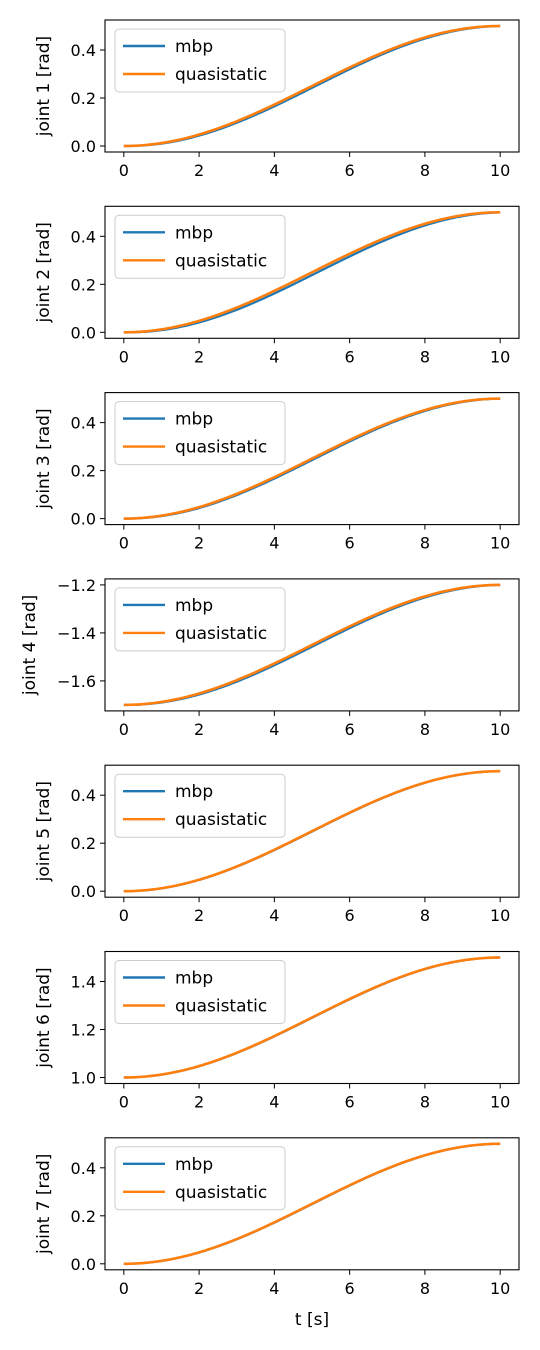 The height and width of the screenshot is (1350, 540). Describe the element at coordinates (76, 633) in the screenshot. I see `y-tick-label: −1.4` at that location.